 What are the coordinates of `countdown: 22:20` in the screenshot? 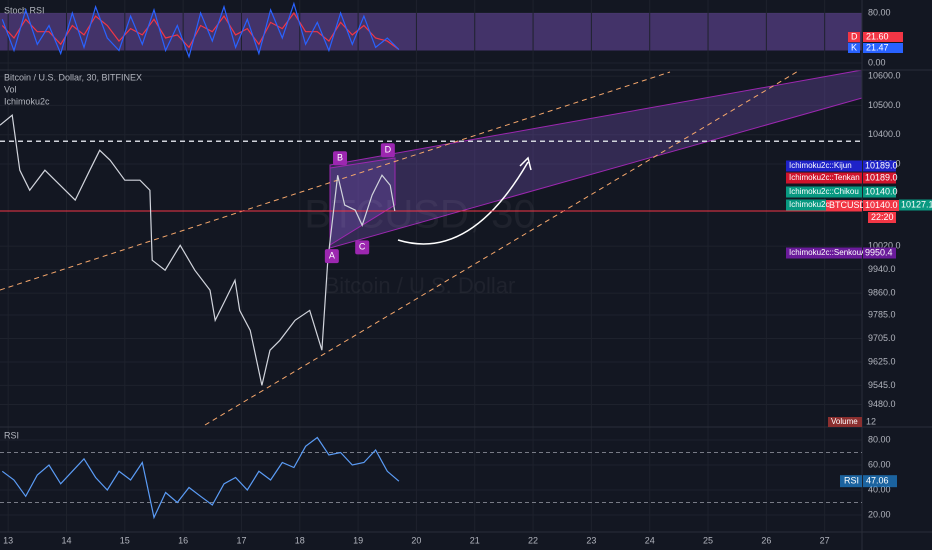 It's located at (882, 217).